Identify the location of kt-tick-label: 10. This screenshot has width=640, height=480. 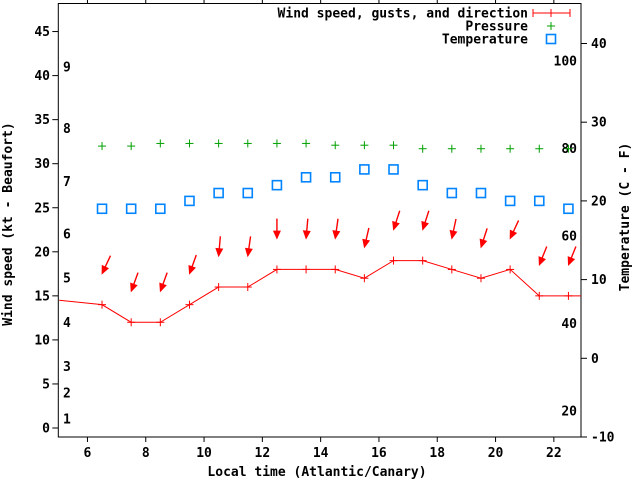
(42, 340).